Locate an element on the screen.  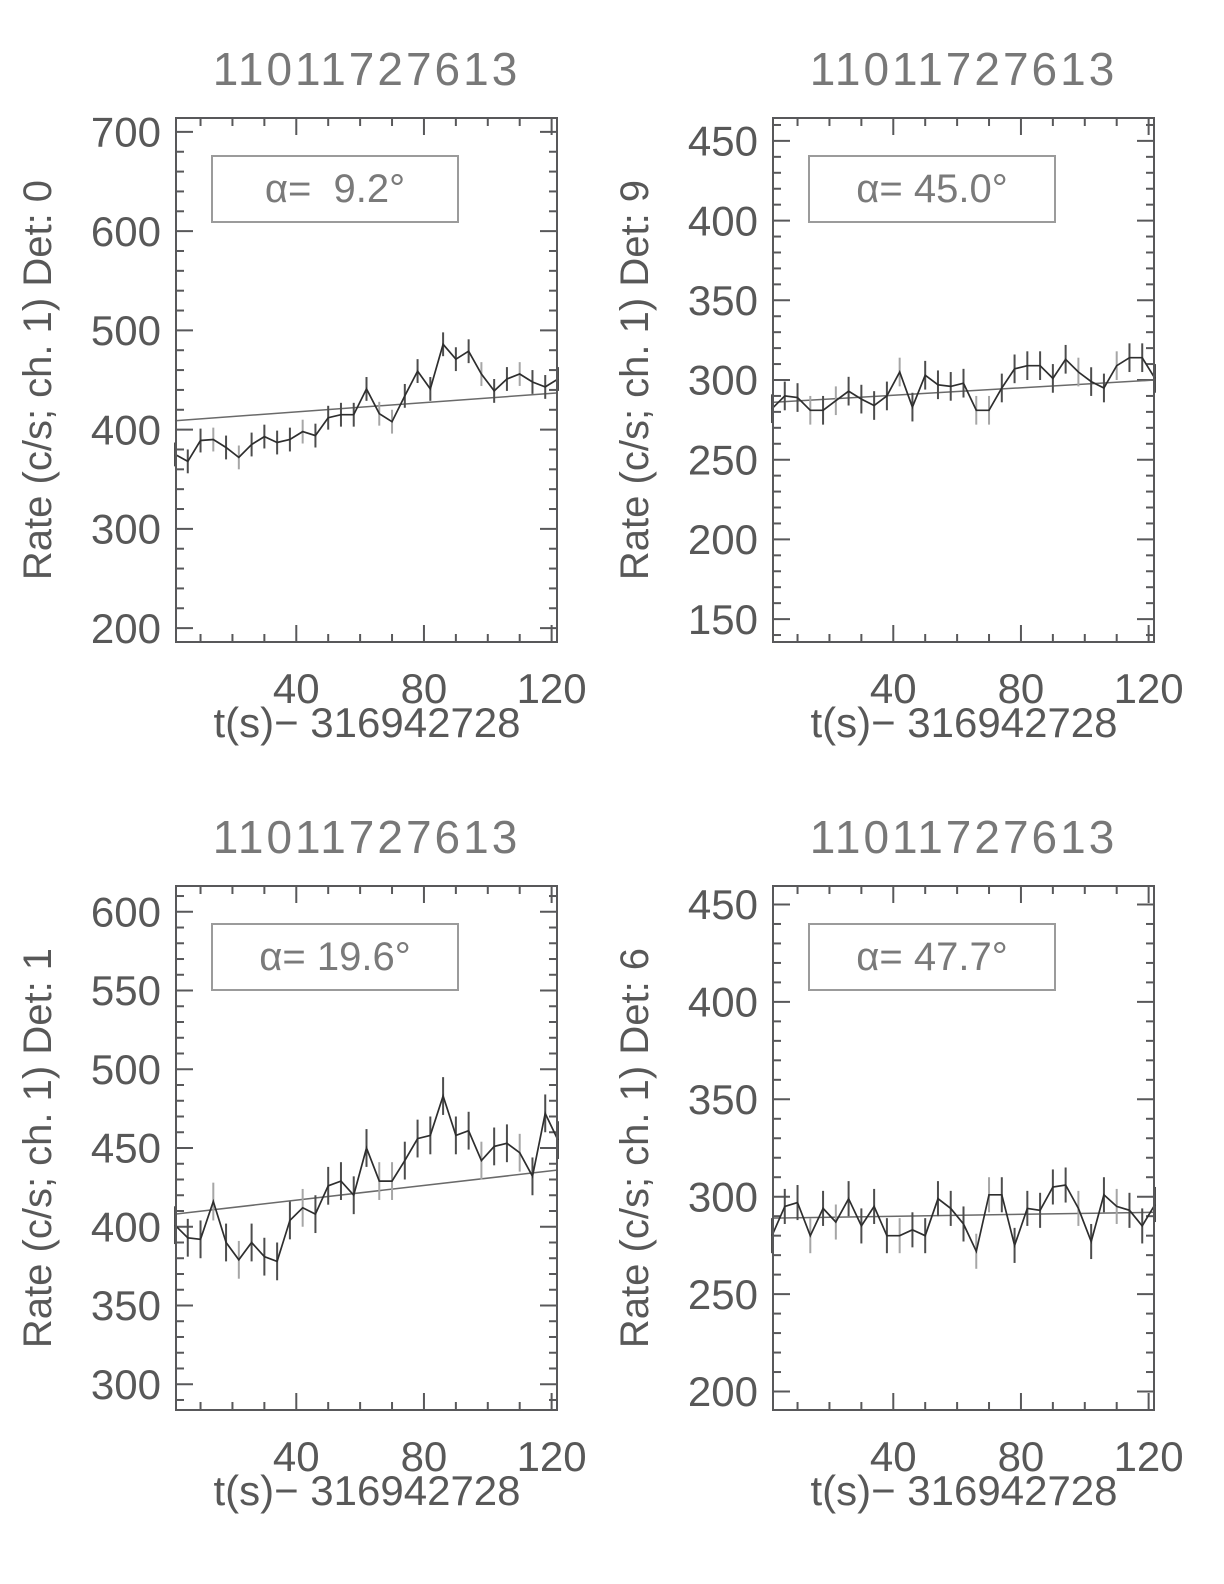
alpha-annotation-box: α= 9.2° is located at coordinates (335, 189).